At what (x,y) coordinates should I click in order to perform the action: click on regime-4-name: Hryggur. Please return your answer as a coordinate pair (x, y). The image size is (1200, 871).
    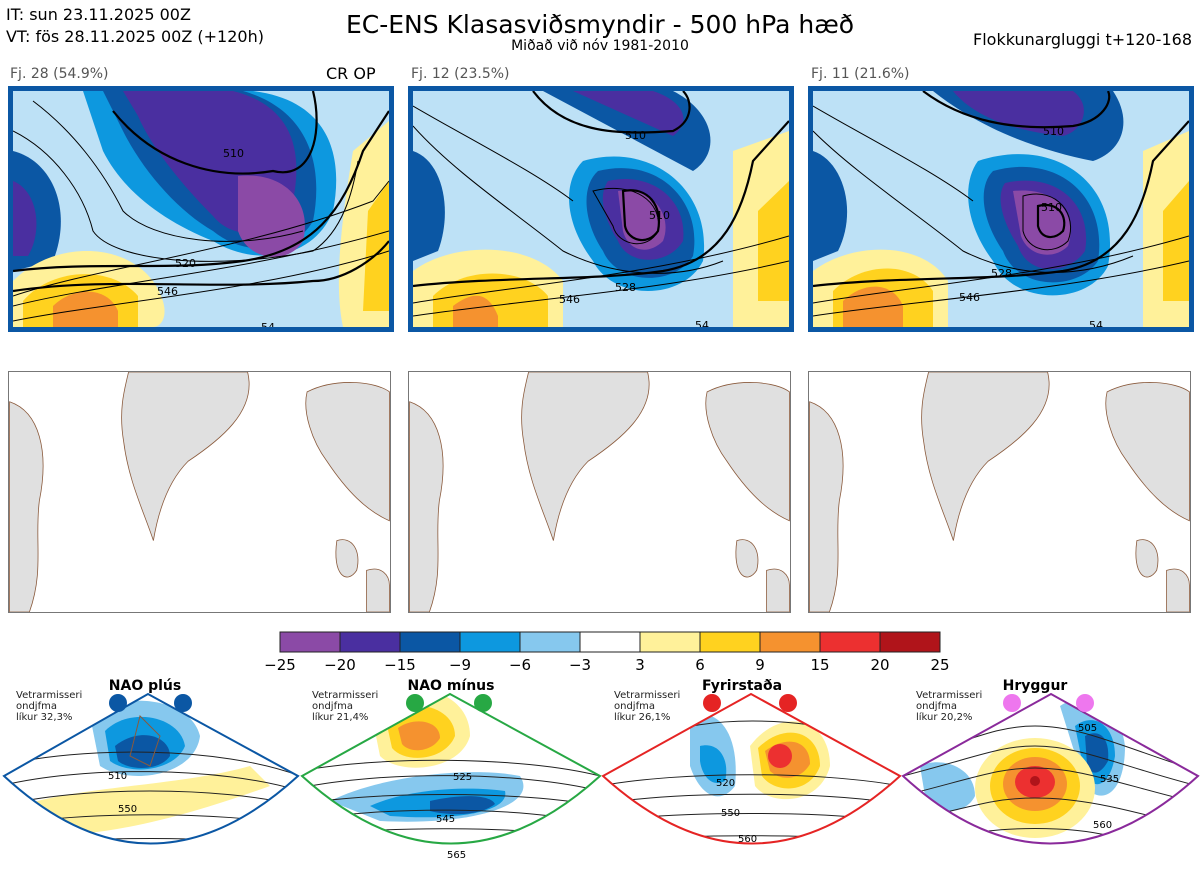
    Looking at the image, I should click on (1035, 686).